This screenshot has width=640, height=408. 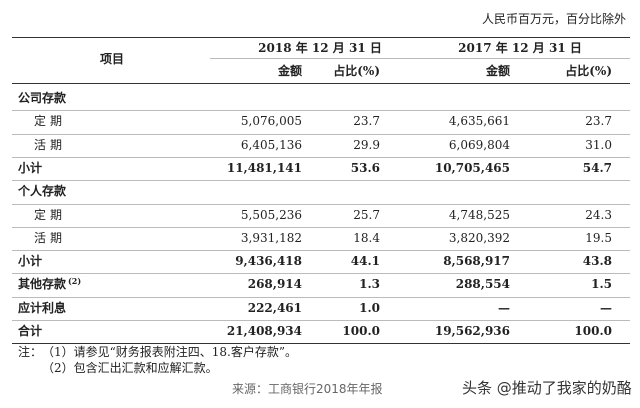 What do you see at coordinates (30, 352) in the screenshot?
I see `note-prefix: 注：` at bounding box center [30, 352].